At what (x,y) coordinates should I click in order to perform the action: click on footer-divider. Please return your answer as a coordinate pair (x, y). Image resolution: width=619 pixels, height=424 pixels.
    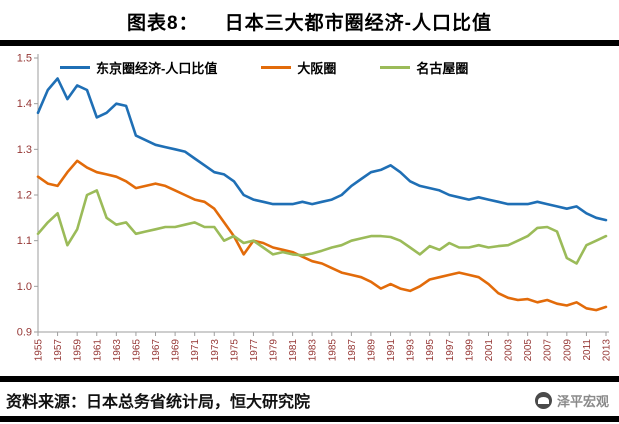
    Looking at the image, I should click on (309, 419).